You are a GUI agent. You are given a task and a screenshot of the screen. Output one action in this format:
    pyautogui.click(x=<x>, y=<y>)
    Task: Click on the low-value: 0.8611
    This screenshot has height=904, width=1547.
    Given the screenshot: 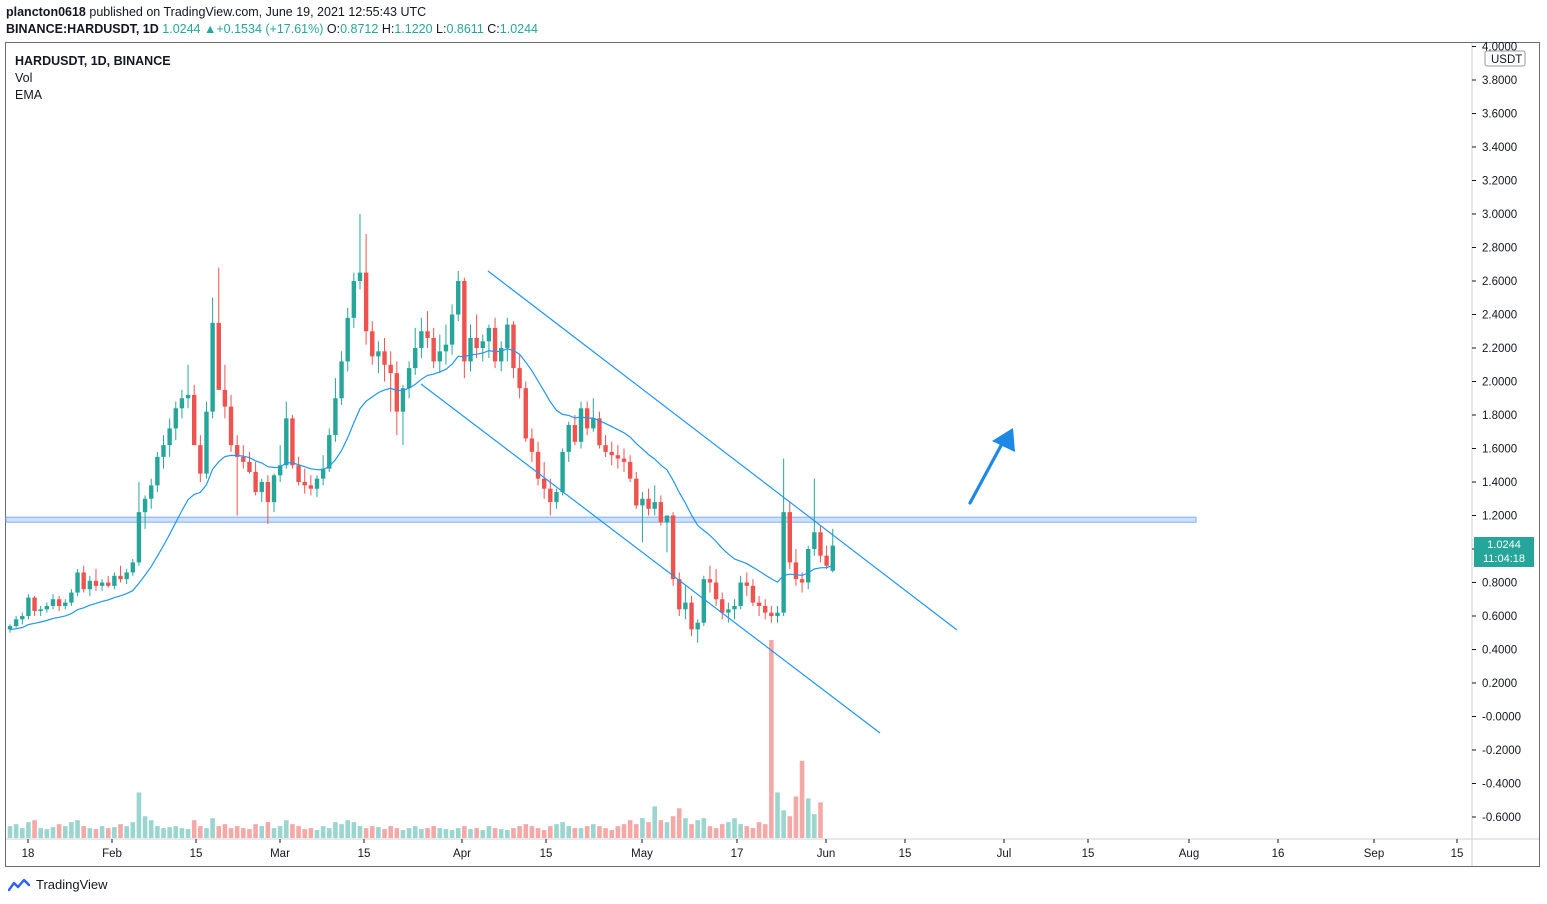 What is the action you would take?
    pyautogui.click(x=465, y=29)
    